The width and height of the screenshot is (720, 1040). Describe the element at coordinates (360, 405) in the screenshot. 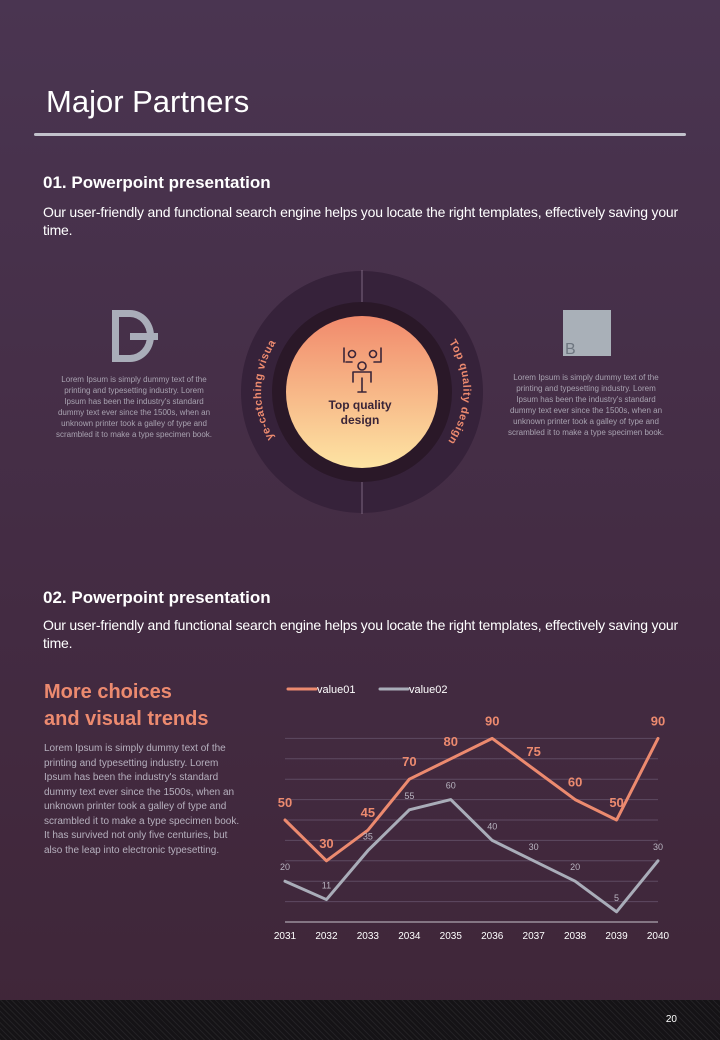

I see `center-label-line1: Top quality` at that location.